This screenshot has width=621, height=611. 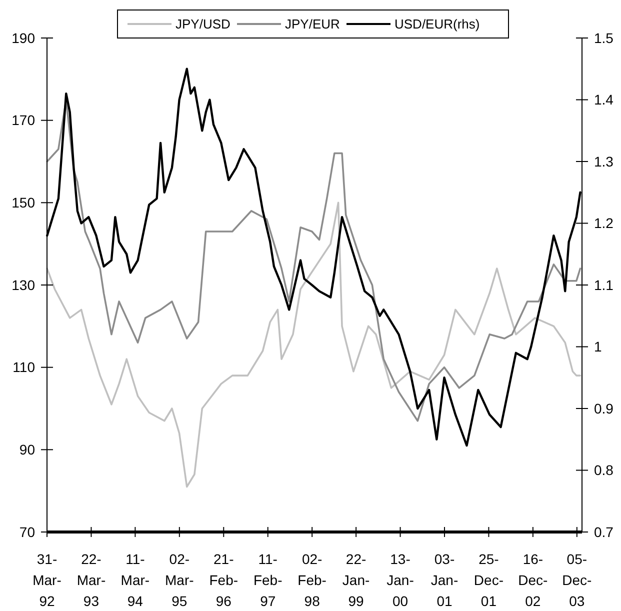 I want to click on y-tick-label: 70, so click(x=27, y=532).